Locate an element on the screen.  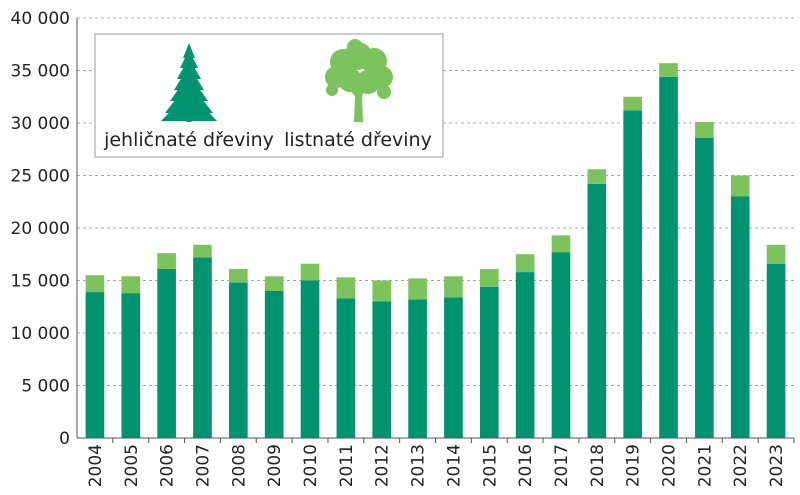
x-tick-label: 2017 is located at coordinates (562, 465).